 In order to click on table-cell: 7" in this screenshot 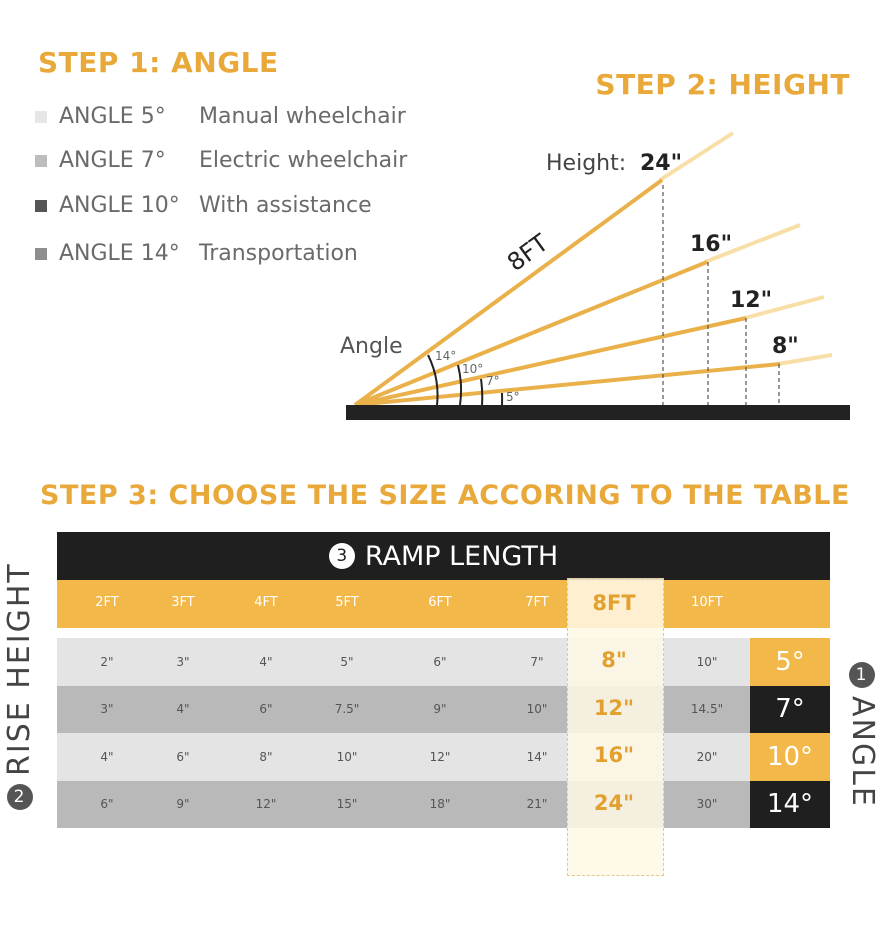, I will do `click(536, 662)`.